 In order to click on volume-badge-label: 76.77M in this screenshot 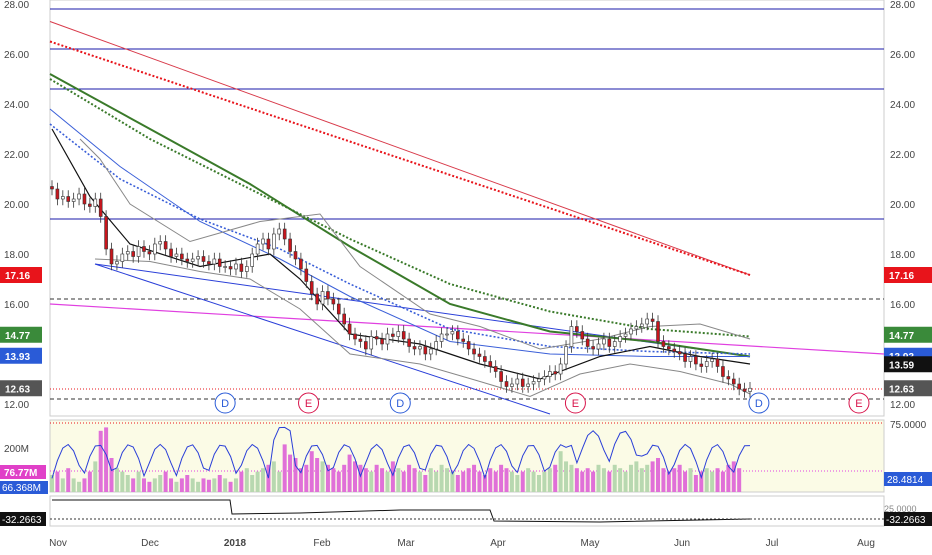, I will do `click(20, 473)`.